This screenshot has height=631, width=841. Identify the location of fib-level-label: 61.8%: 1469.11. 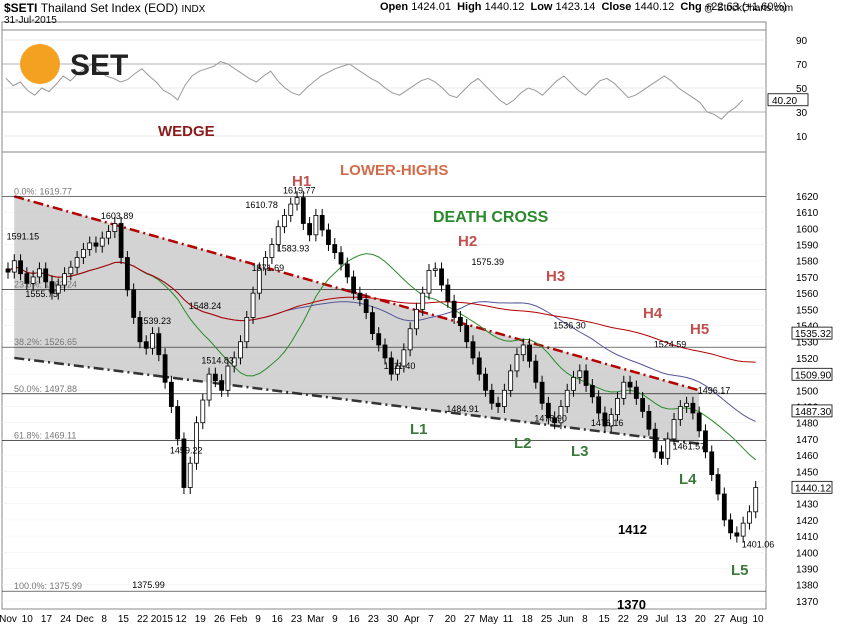
(45, 435).